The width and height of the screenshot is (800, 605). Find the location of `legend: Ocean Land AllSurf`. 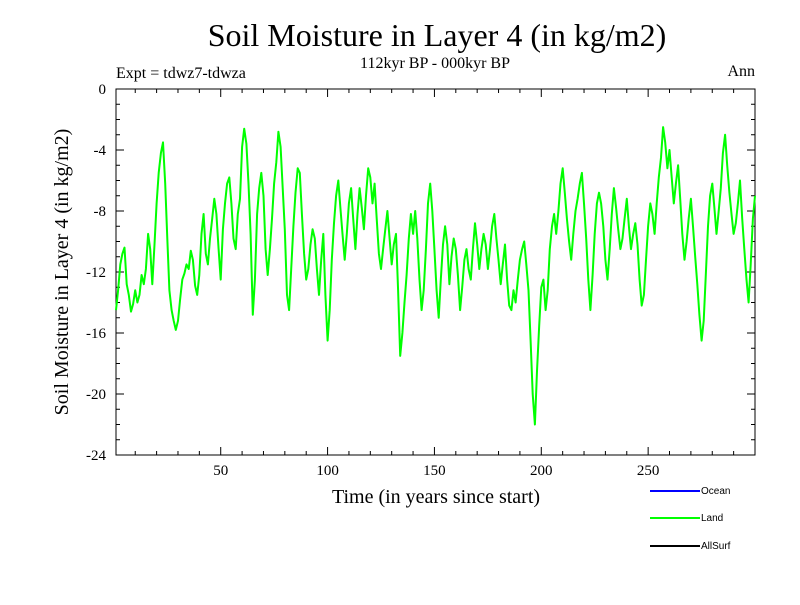

legend: Ocean Land AllSurf is located at coordinates (690, 519).